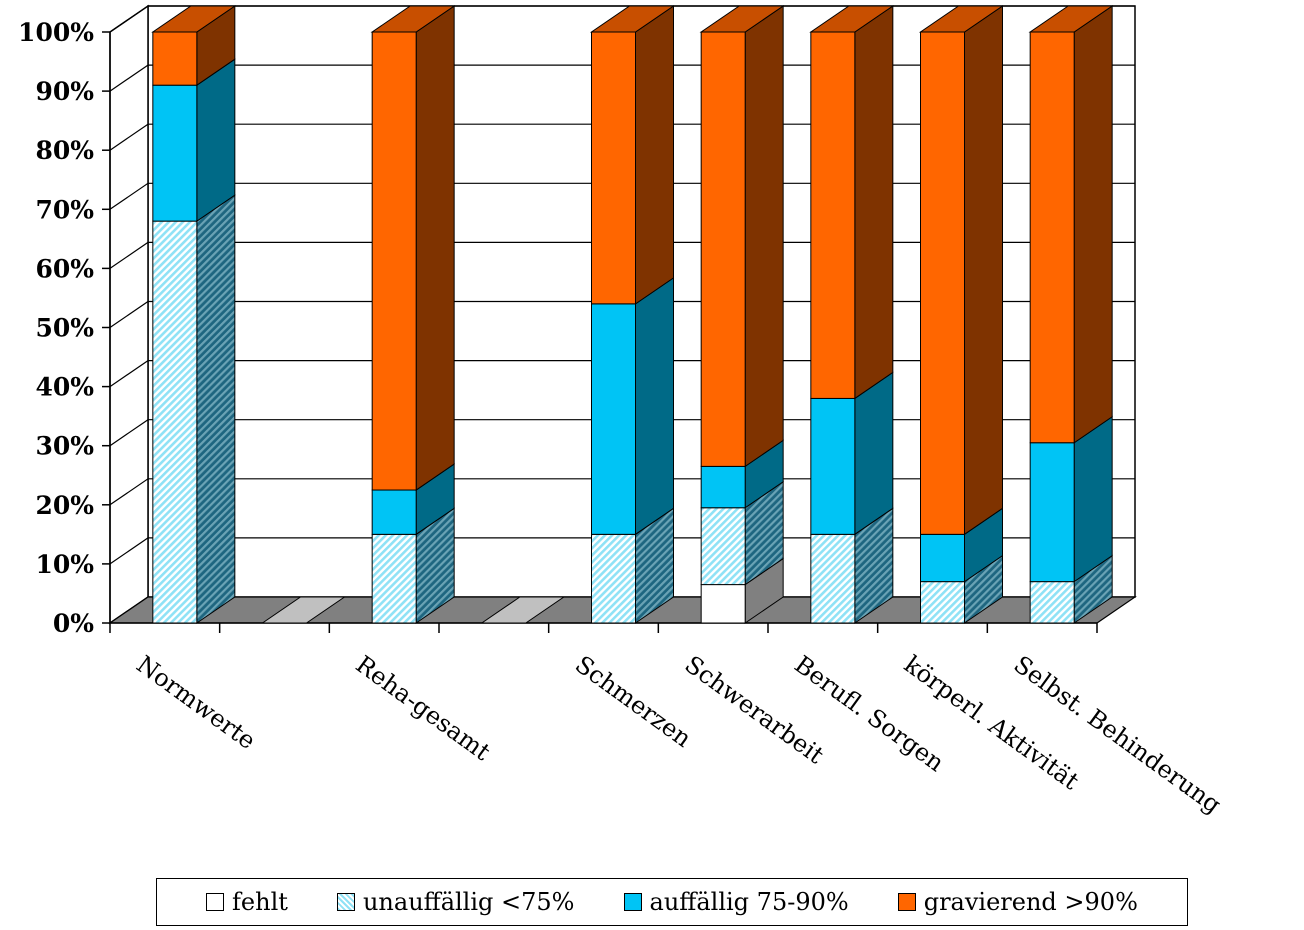 The height and width of the screenshot is (930, 1304). I want to click on x-tick-label: Selbst. Behinderung, so click(1118, 734).